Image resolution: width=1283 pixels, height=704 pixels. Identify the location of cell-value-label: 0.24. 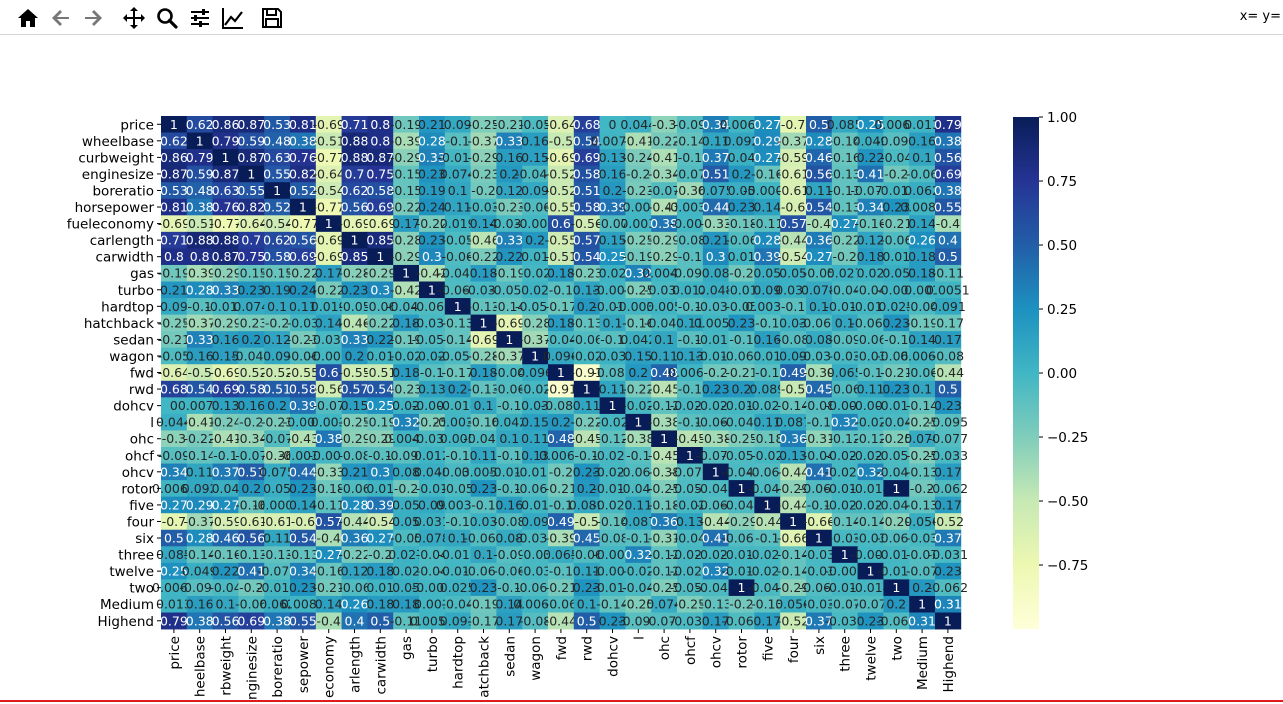
(303, 289).